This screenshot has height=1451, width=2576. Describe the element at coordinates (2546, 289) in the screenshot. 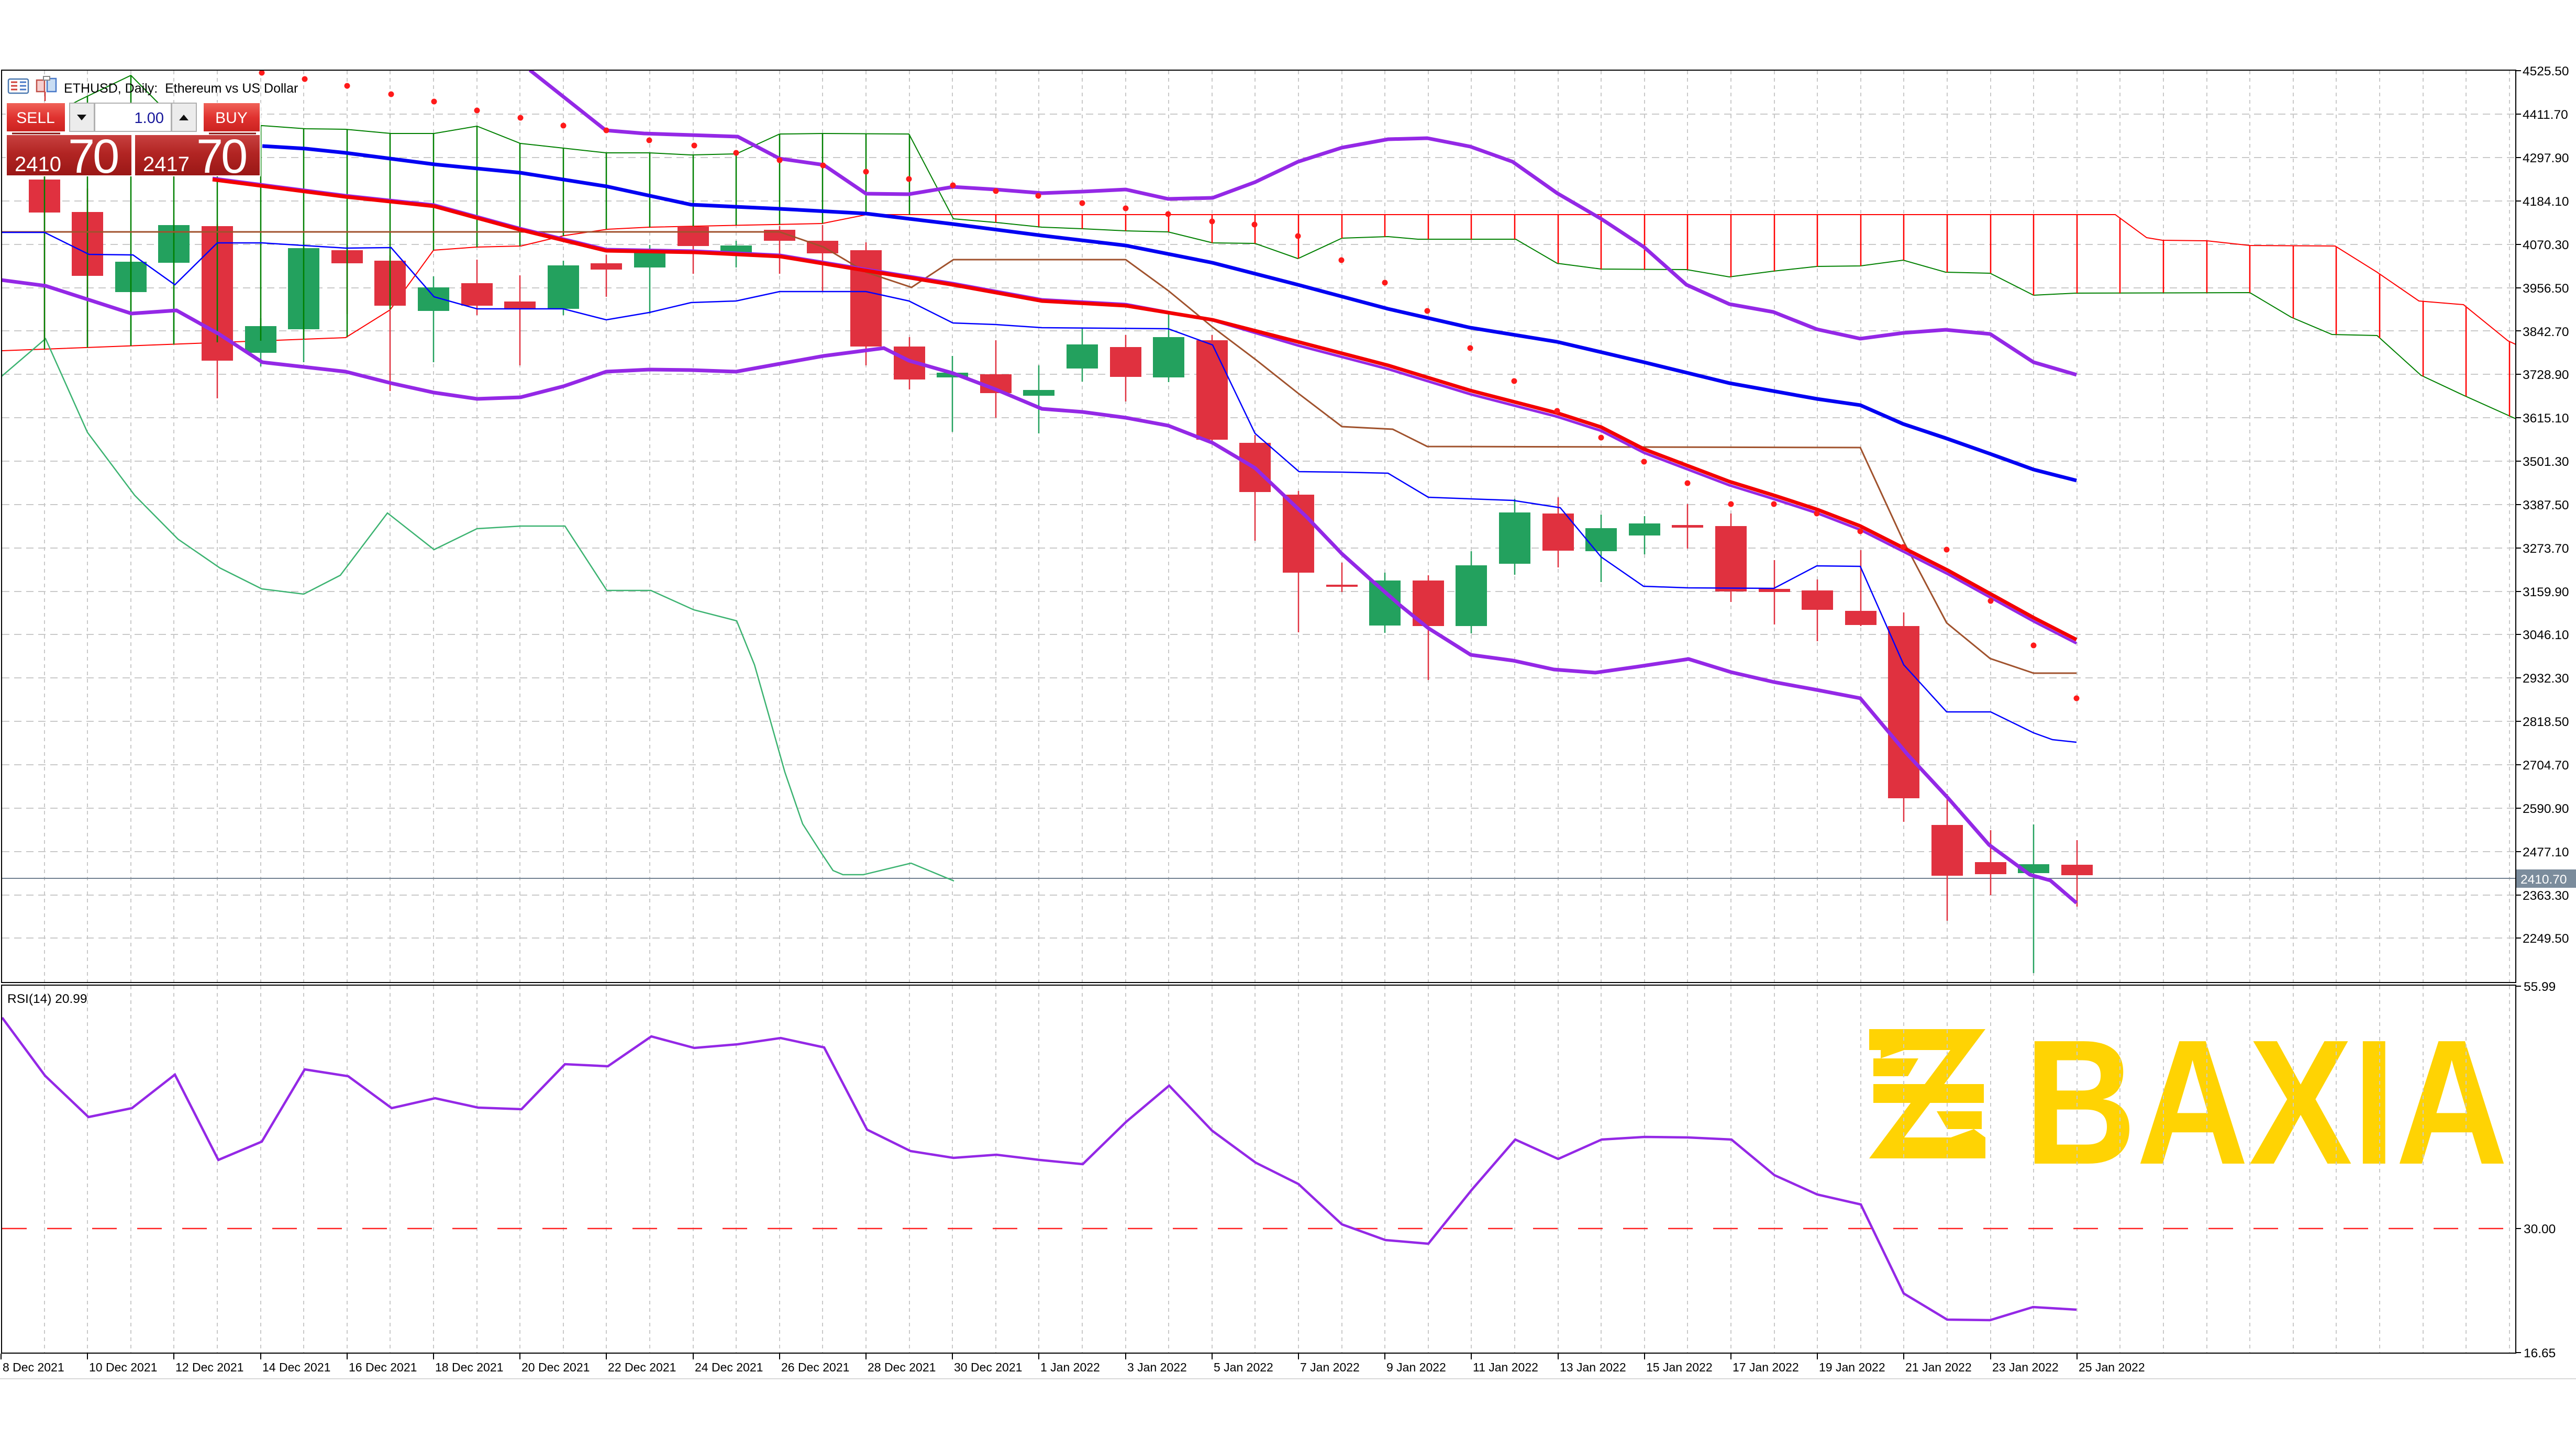

I see `svg-text: 3956.50` at that location.